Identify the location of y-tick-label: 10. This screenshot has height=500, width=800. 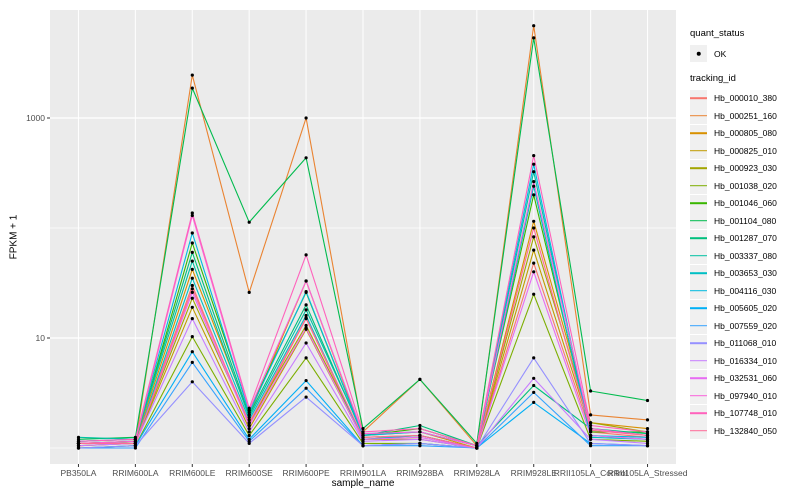
(41, 338).